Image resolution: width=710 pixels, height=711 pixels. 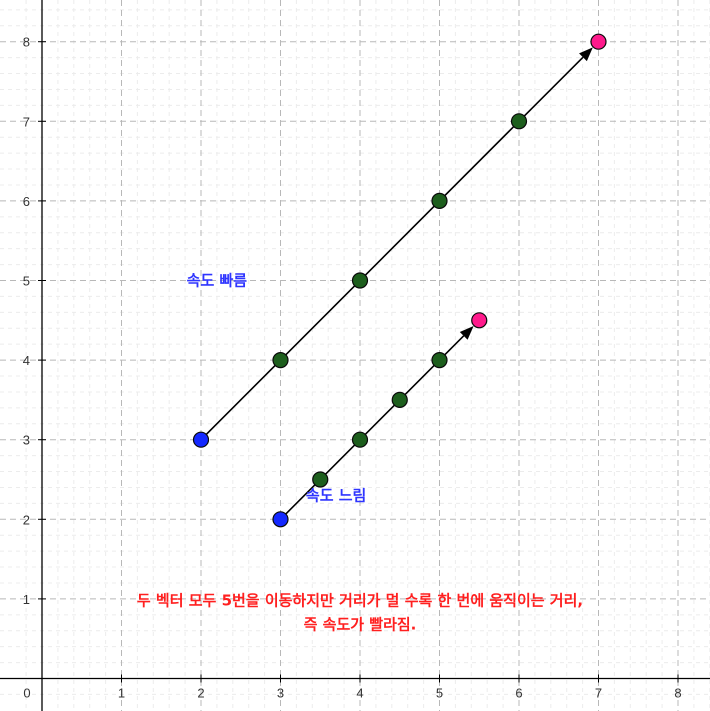 I want to click on y-tick-label: 6, so click(x=26, y=201).